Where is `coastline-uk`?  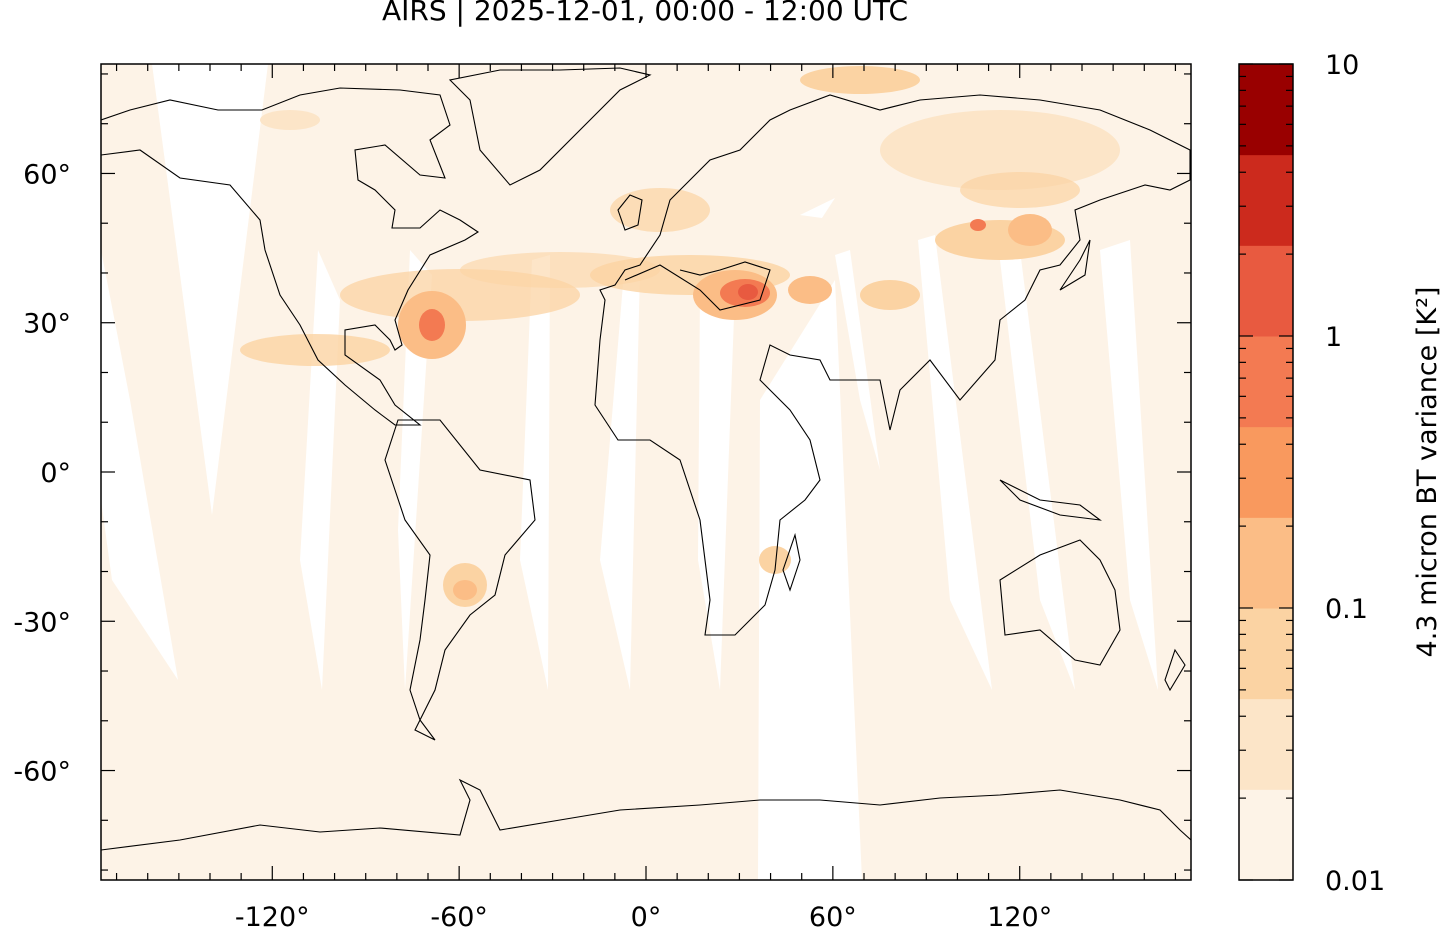
coastline-uk is located at coordinates (630, 212).